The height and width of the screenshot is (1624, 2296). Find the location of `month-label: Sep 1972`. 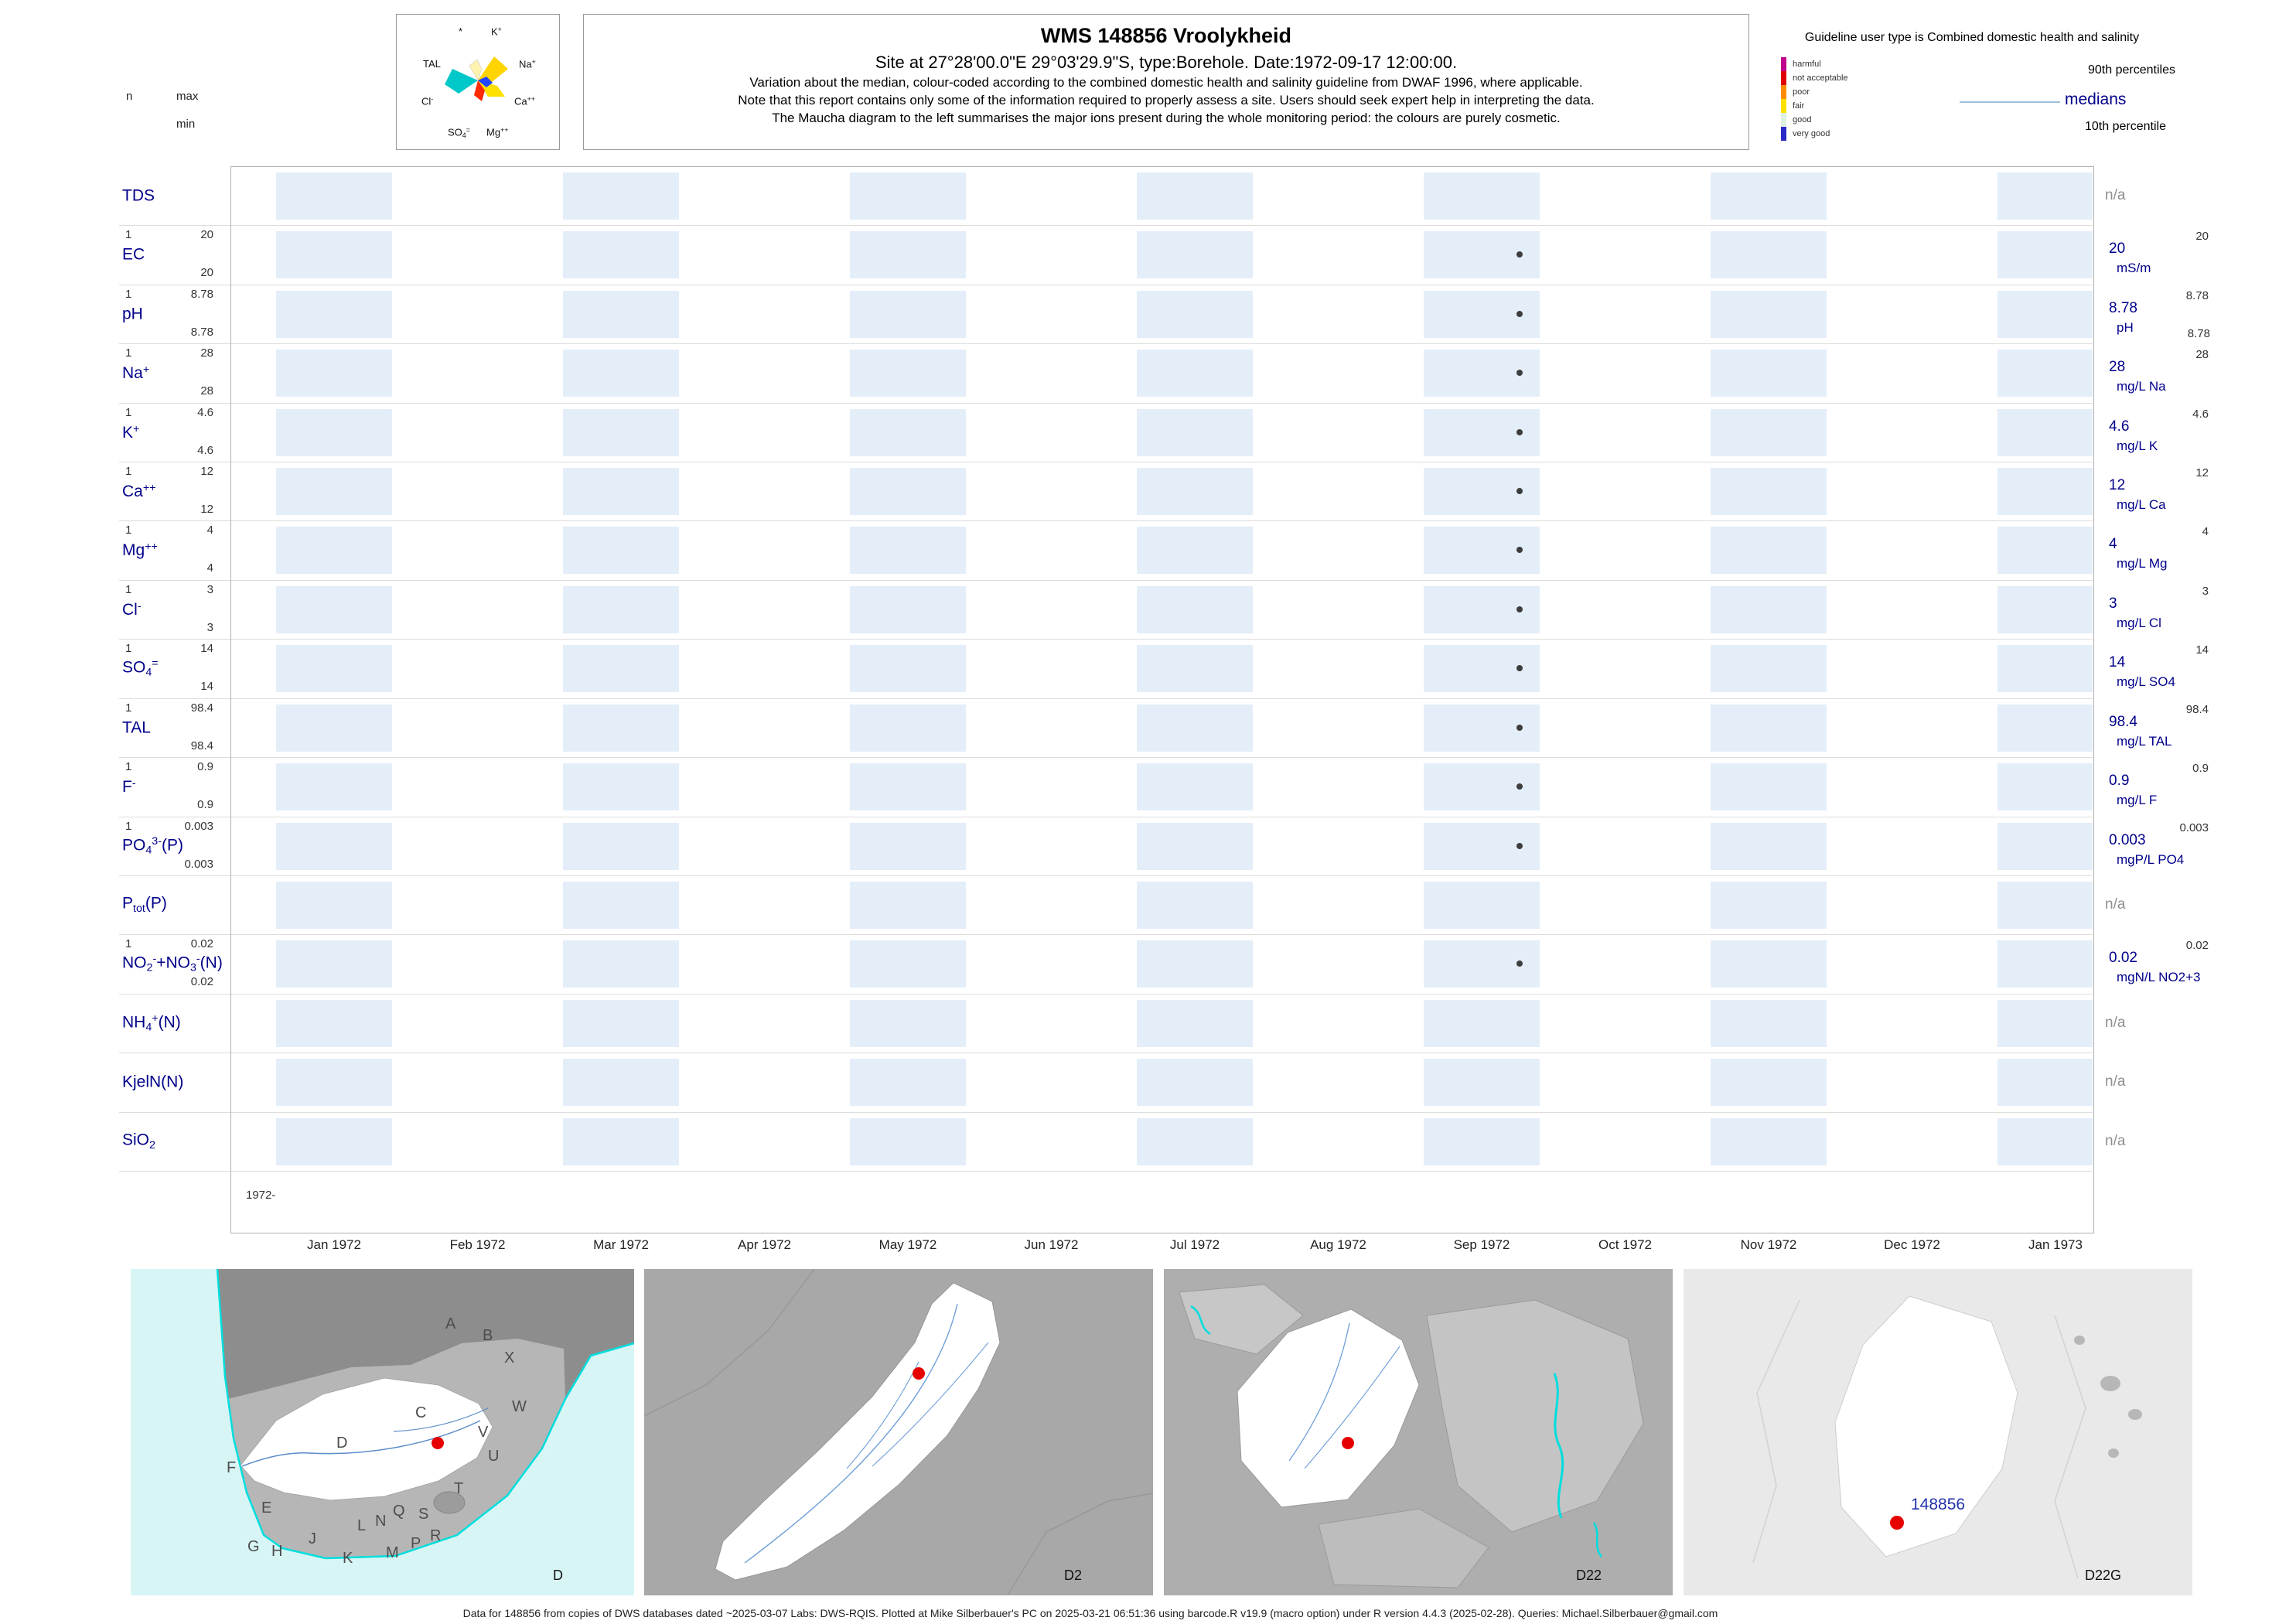

month-label: Sep 1972 is located at coordinates (1481, 1244).